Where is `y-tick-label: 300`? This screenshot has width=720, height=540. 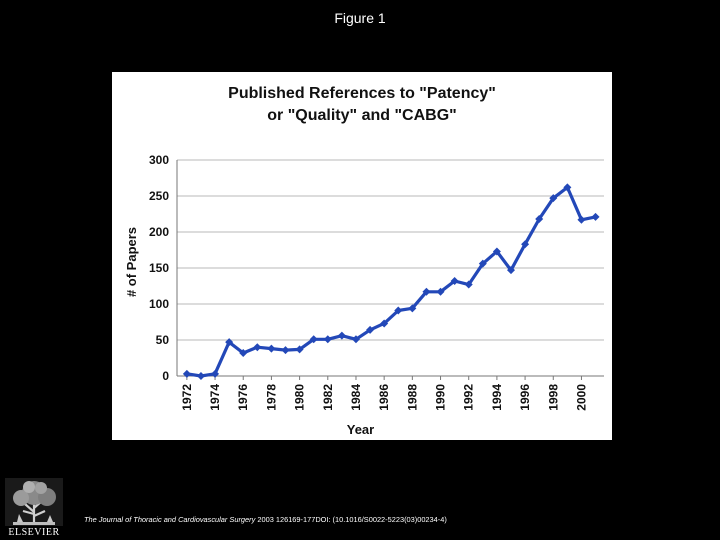
y-tick-label: 300 is located at coordinates (159, 160).